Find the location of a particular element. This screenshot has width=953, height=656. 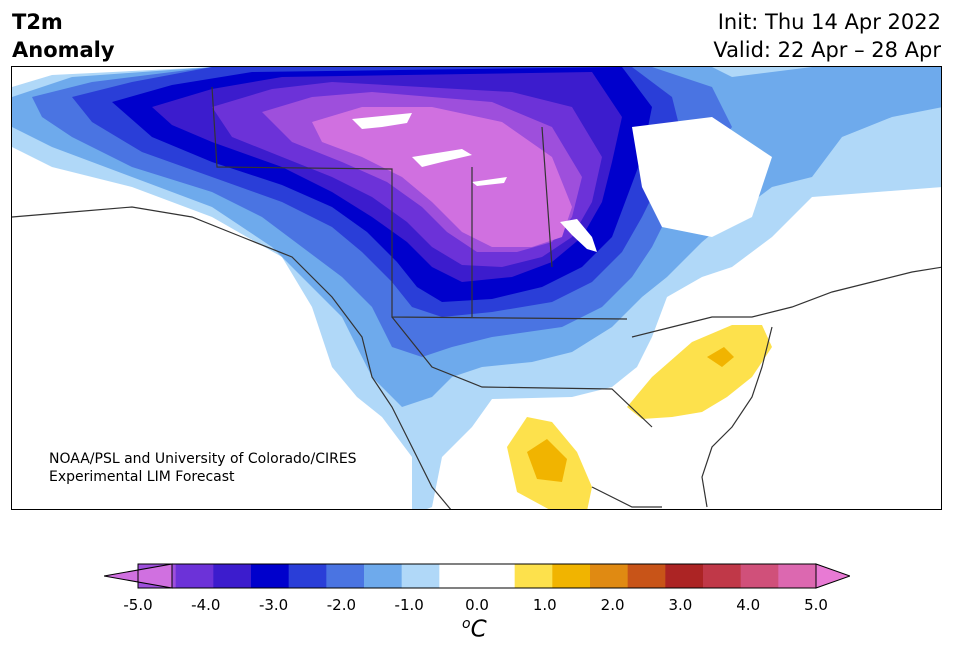

colorbar-tick-labels: -5.0 -4.0 -3.0 -2.0 -1.0 0.0 1.0 2.0 3.0 4.0 5.0 is located at coordinates (476, 606).